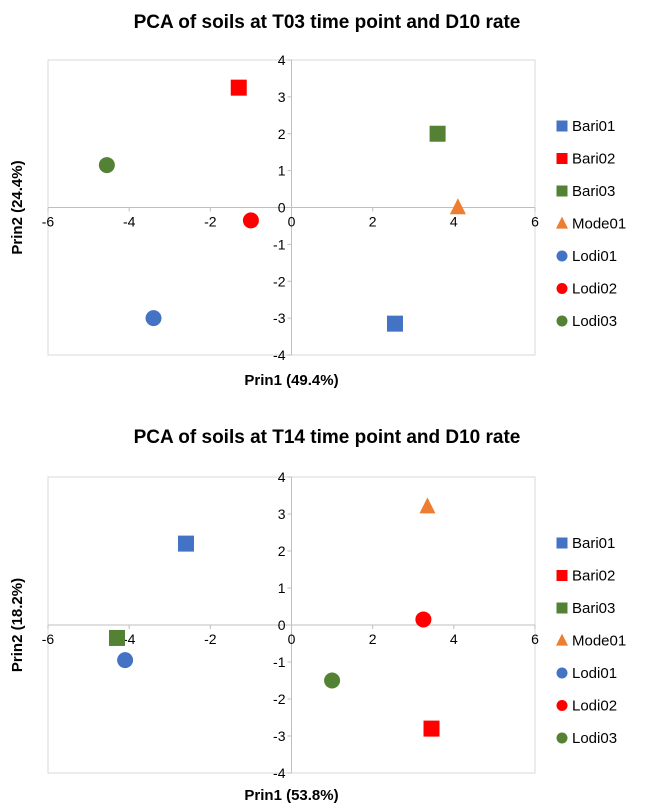 The image size is (654, 806). I want to click on y-axis-label: Prin2 (18.2%), so click(17, 625).